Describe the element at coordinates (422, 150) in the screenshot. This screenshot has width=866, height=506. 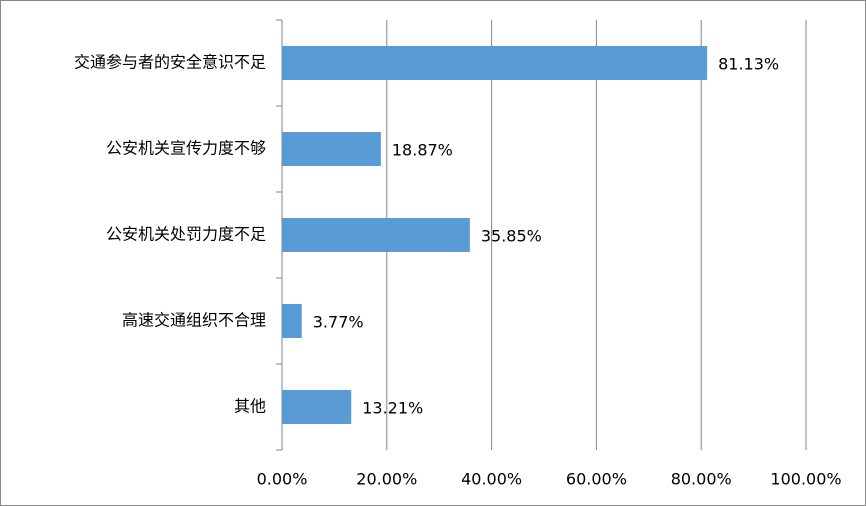
I see `value-label: 18.87%` at that location.